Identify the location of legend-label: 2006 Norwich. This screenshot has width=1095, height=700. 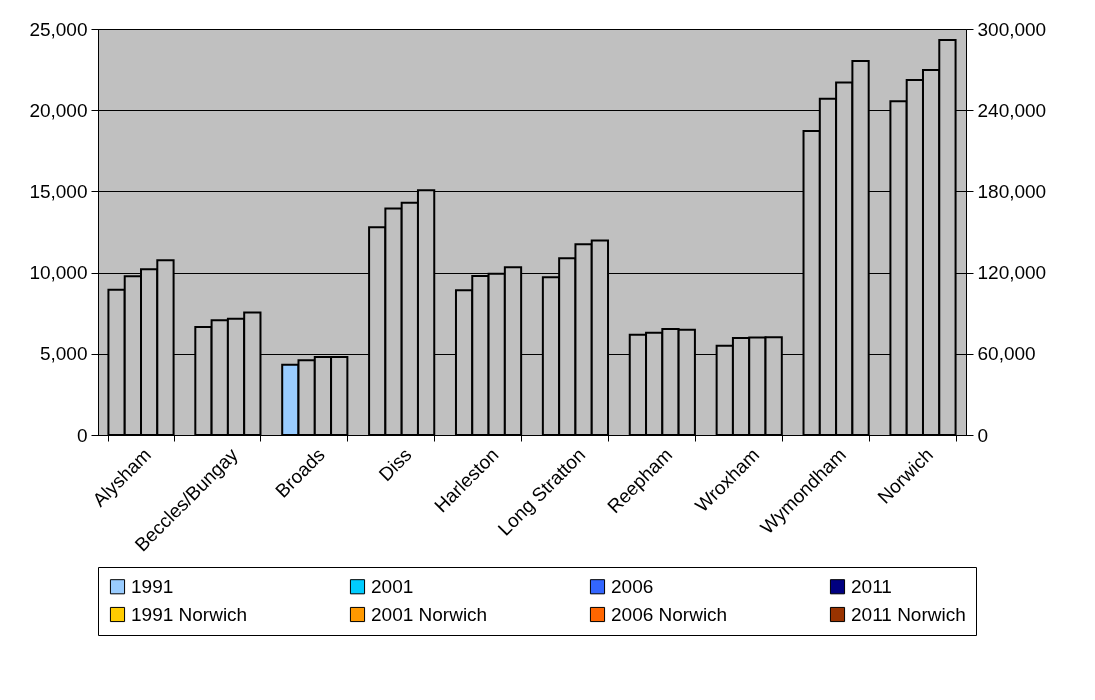
(669, 614).